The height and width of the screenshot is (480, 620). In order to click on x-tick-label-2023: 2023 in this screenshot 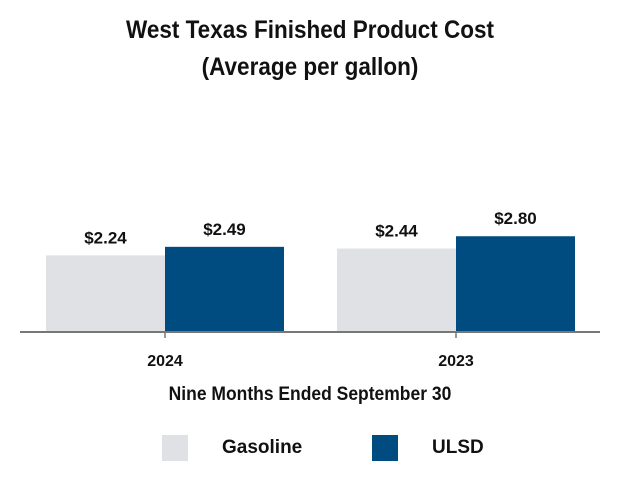, I will do `click(456, 361)`.